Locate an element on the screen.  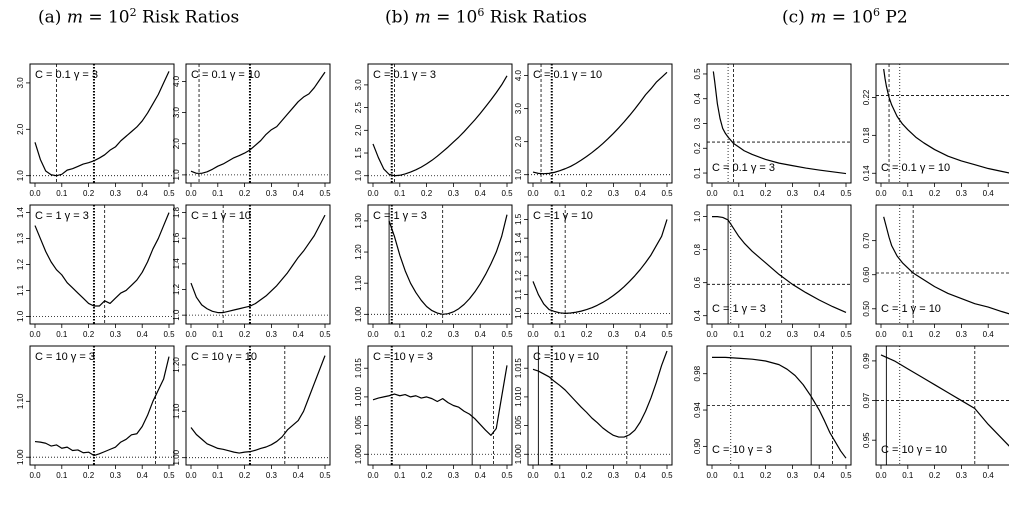
chart-panel-a-100-3: 0.0 0.1 0.2 0.3 0.4 0.5 1.00 1.10 C = 10 γ = 3 is located at coordinates (95, 412).